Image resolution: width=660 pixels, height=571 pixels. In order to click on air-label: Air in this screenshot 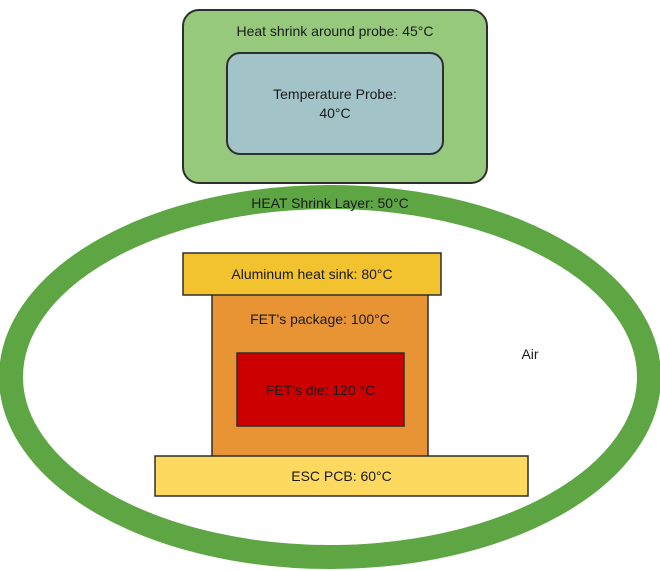, I will do `click(530, 354)`.